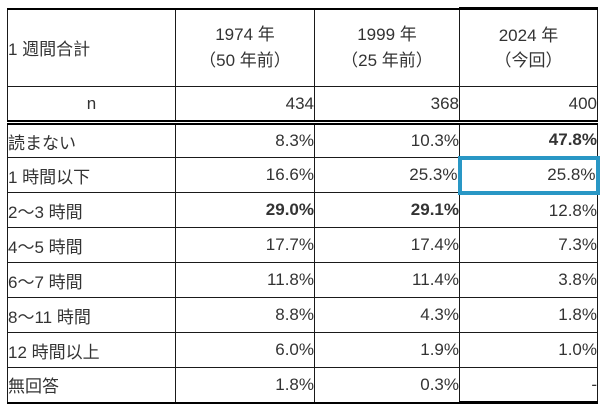 This screenshot has width=605, height=408. Describe the element at coordinates (387, 245) in the screenshot. I see `value-cell: 17.4%` at that location.